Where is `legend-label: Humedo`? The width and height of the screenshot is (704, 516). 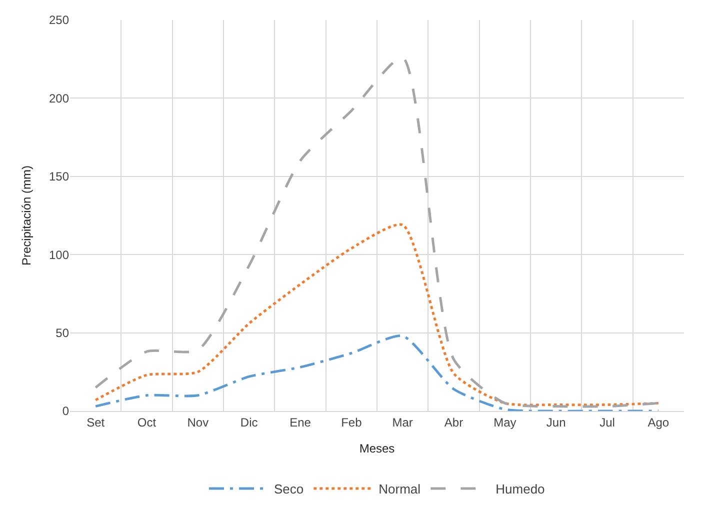 legend-label: Humedo is located at coordinates (520, 489).